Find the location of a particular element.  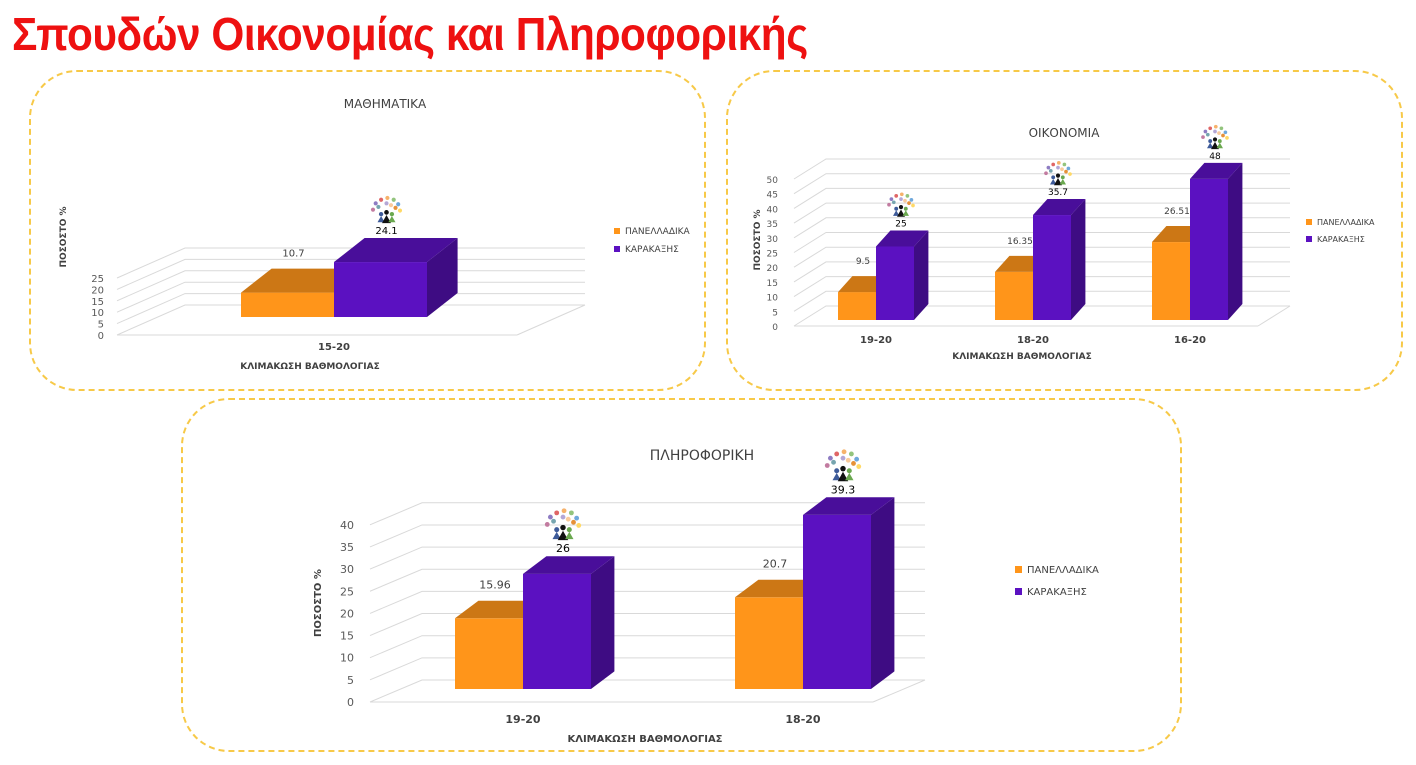

eco-legend-swatch-panelladika is located at coordinates (1309, 222).